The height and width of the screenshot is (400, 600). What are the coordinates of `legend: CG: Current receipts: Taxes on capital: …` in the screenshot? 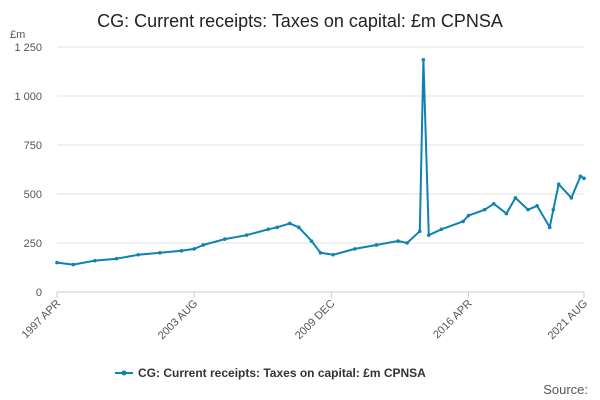 It's located at (270, 373).